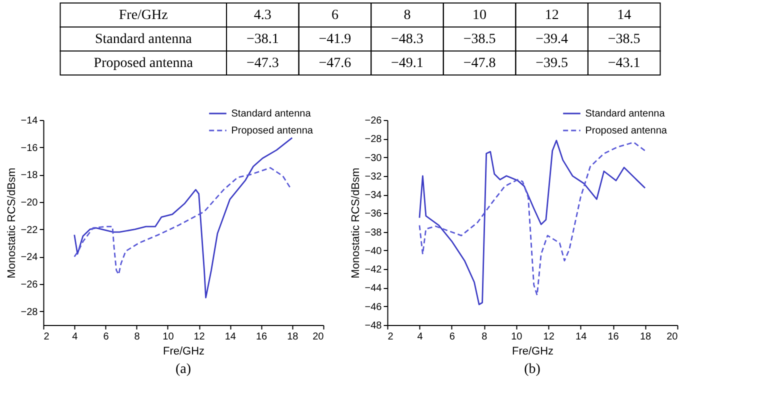 The height and width of the screenshot is (410, 766). What do you see at coordinates (29, 258) in the screenshot?
I see `y-tick-label: −24` at bounding box center [29, 258].